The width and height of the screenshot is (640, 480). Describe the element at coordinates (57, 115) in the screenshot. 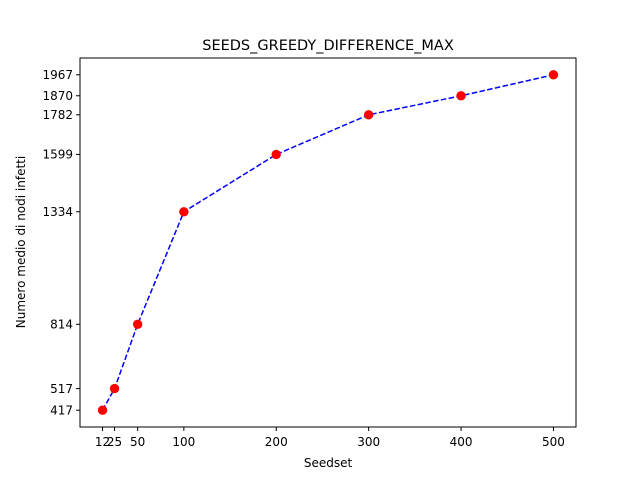

I see `y-tick-label: 1782` at that location.